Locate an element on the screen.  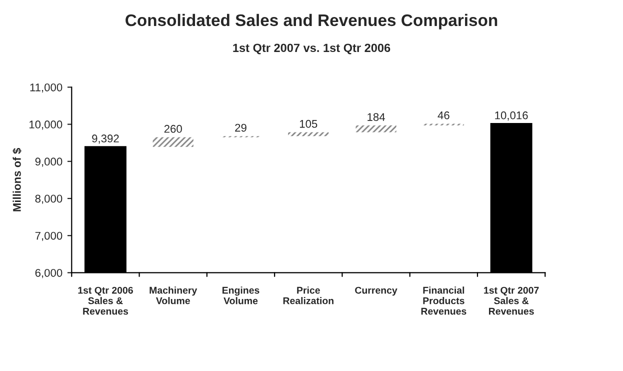
y-tick-label: 10,000 is located at coordinates (45, 125).